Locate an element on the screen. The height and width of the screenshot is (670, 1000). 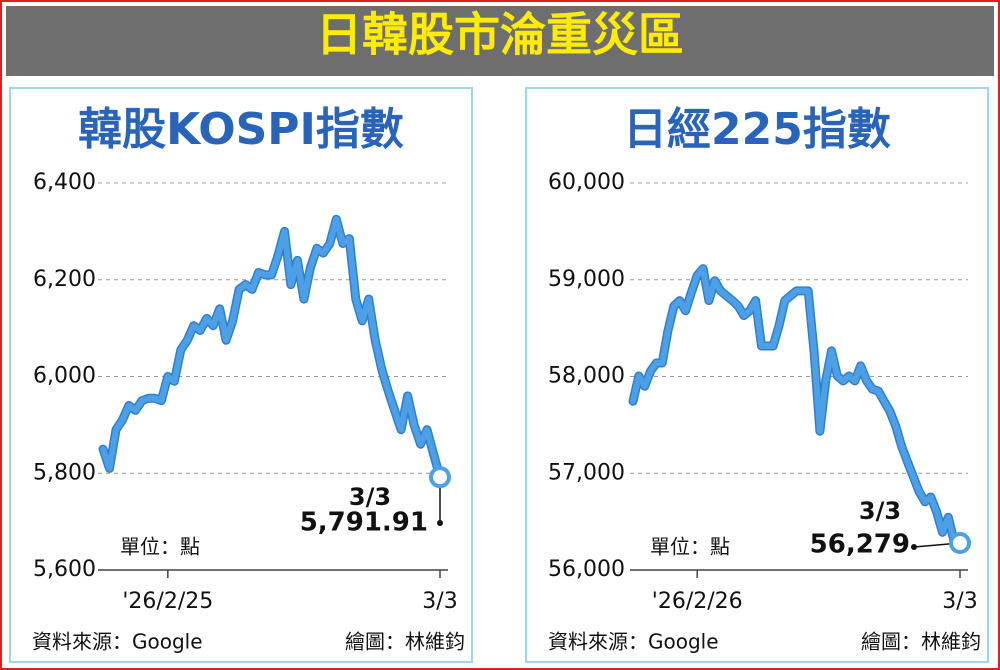
y-tick-label: 56,000 is located at coordinates (586, 569).